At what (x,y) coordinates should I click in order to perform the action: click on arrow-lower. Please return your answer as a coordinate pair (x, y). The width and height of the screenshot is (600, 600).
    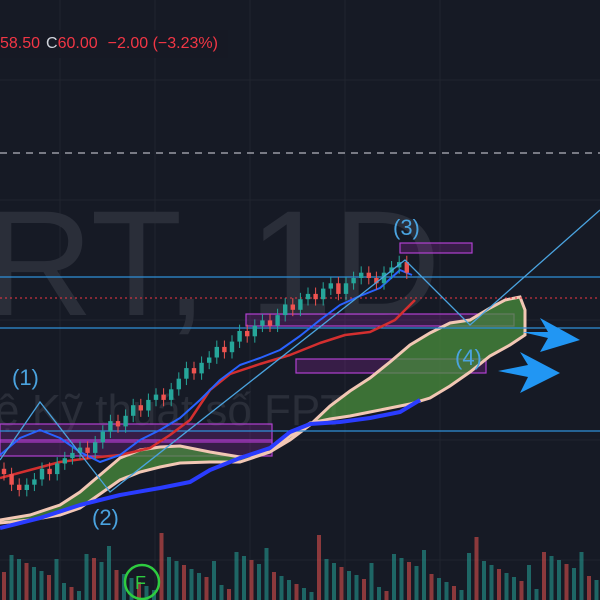
    Looking at the image, I should click on (529, 372).